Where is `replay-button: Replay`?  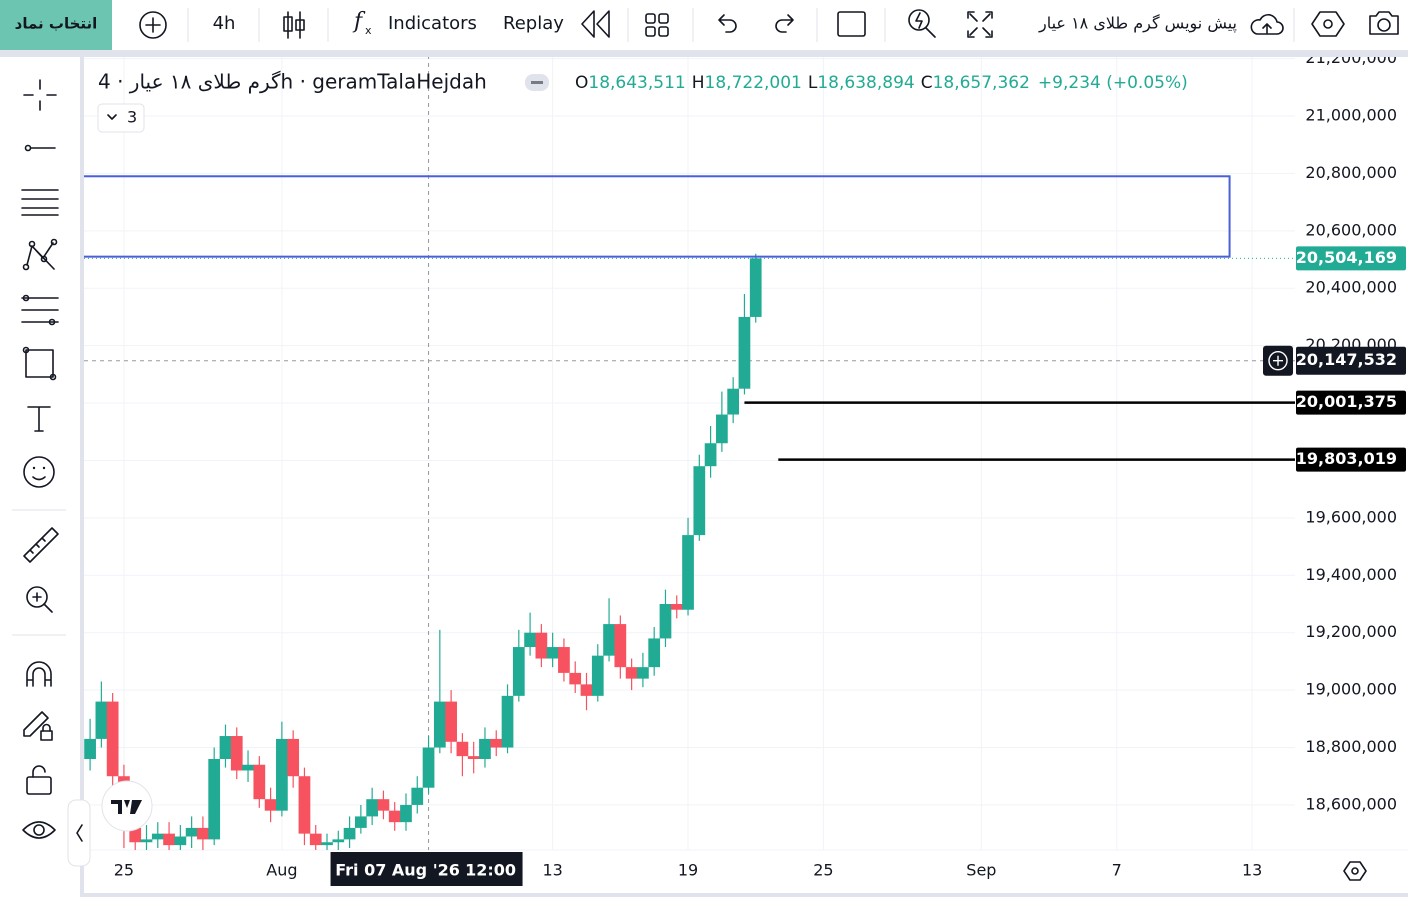
replay-button: Replay is located at coordinates (533, 23).